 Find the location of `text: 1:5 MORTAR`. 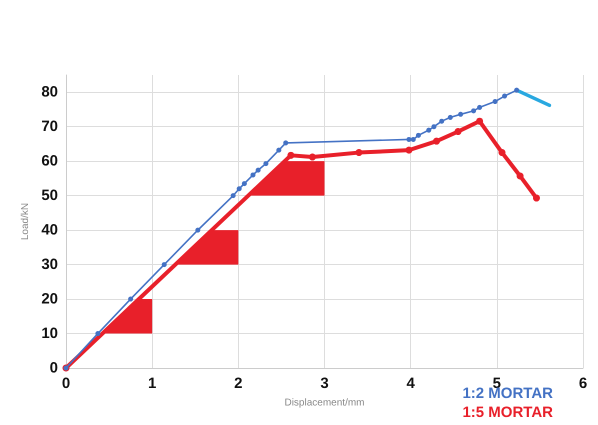

text: 1:5 MORTAR is located at coordinates (508, 412).